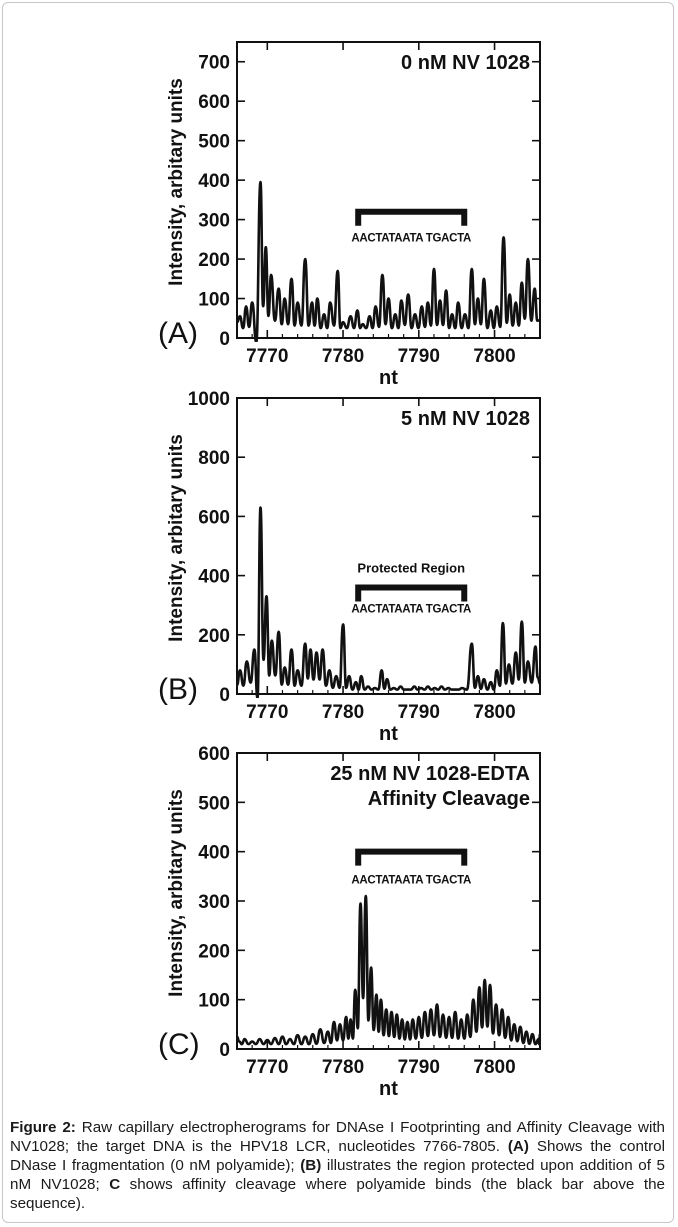 The image size is (678, 1227). I want to click on panel-b-sequence-label: AACTATAATA TGACTA, so click(411, 610).